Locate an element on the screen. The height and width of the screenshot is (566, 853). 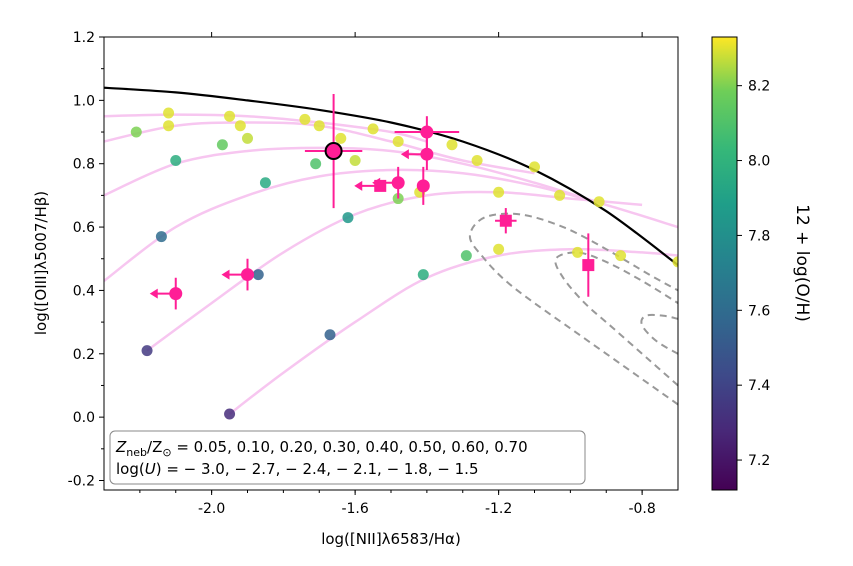
colorbar is located at coordinates (724, 263).